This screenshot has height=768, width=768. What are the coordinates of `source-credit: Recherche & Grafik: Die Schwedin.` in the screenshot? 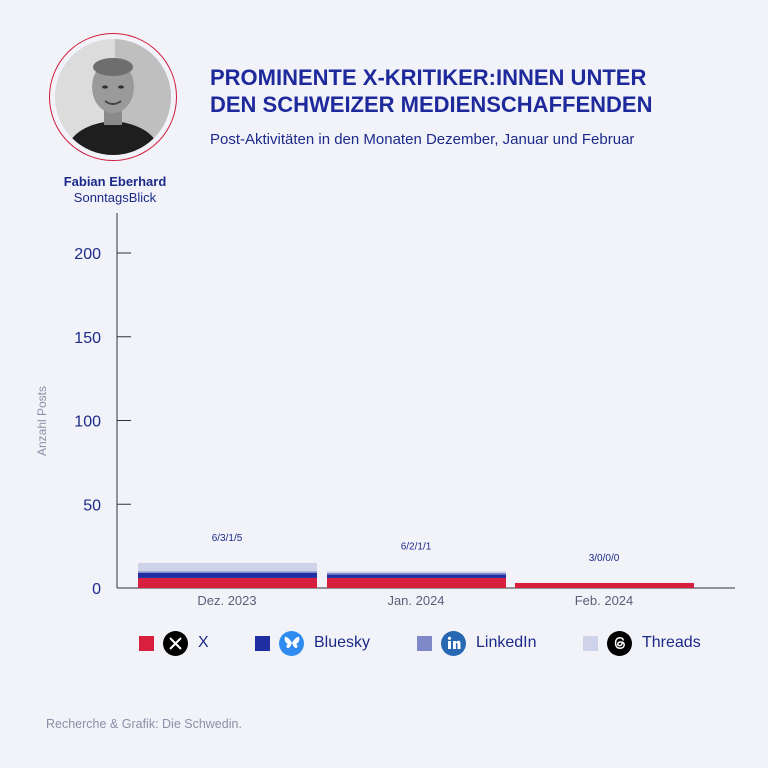 It's located at (144, 724).